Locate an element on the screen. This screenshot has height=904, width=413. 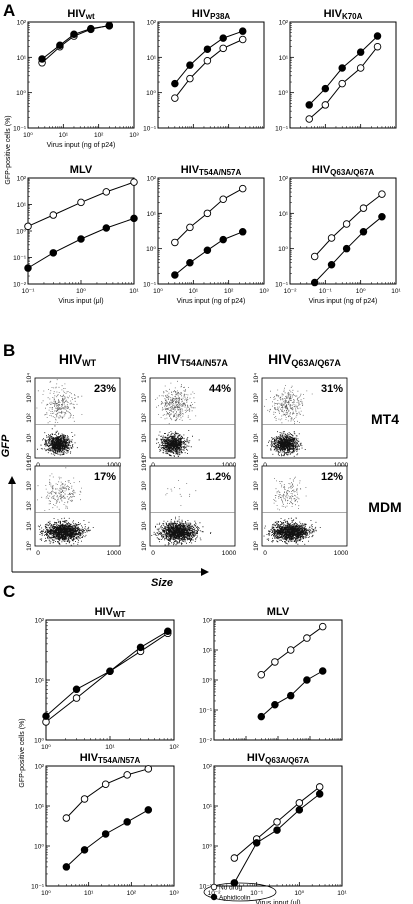
gfp-percent: 1.2% is located at coordinates (218, 477).